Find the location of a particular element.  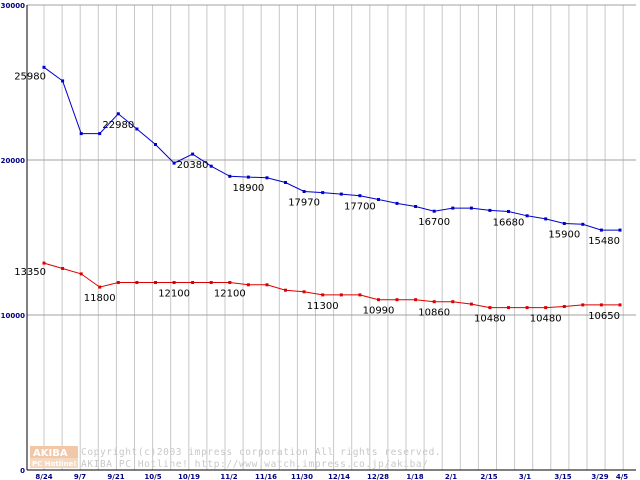

data-label: 15480 is located at coordinates (604, 241).